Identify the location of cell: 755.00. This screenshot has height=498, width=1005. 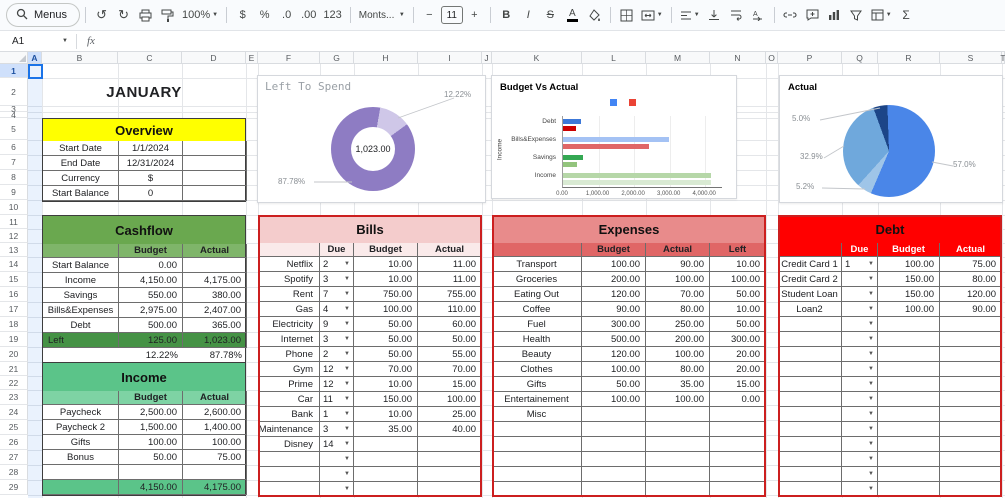
(450, 294).